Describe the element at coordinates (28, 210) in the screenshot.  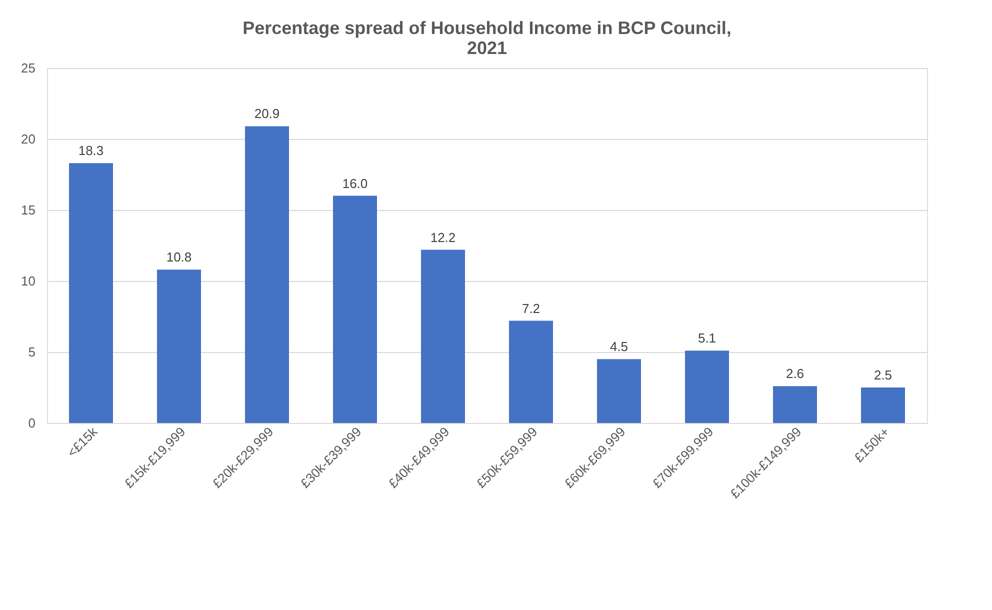
I see `y-tick-label: 15` at that location.